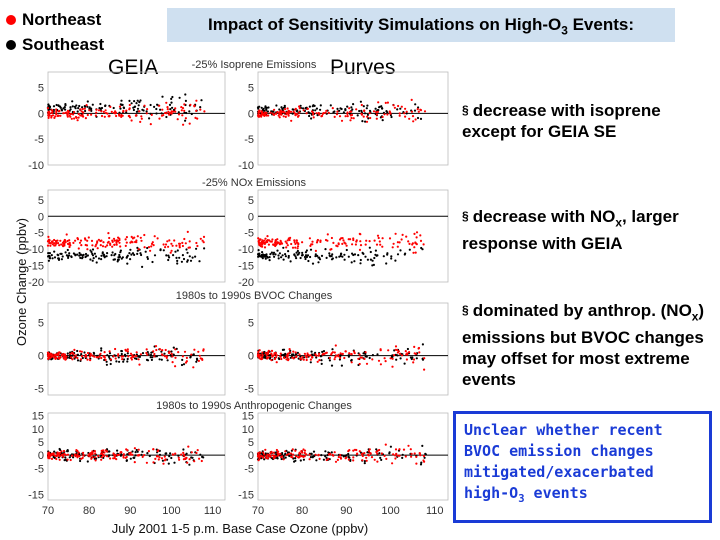  Describe the element at coordinates (36, 496) in the screenshot. I see `y-tick-label: -15` at that location.